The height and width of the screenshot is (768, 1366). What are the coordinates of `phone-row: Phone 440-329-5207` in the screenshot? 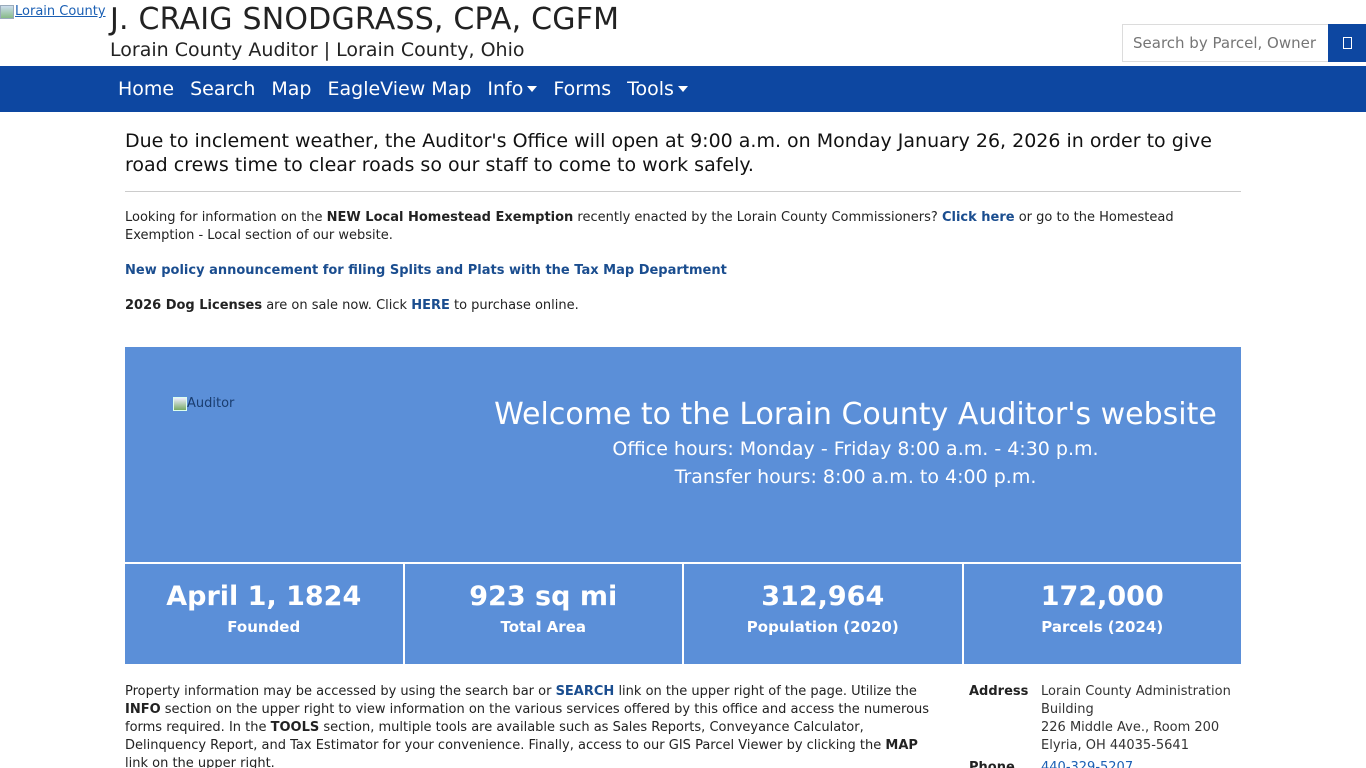 It's located at (1105, 763).